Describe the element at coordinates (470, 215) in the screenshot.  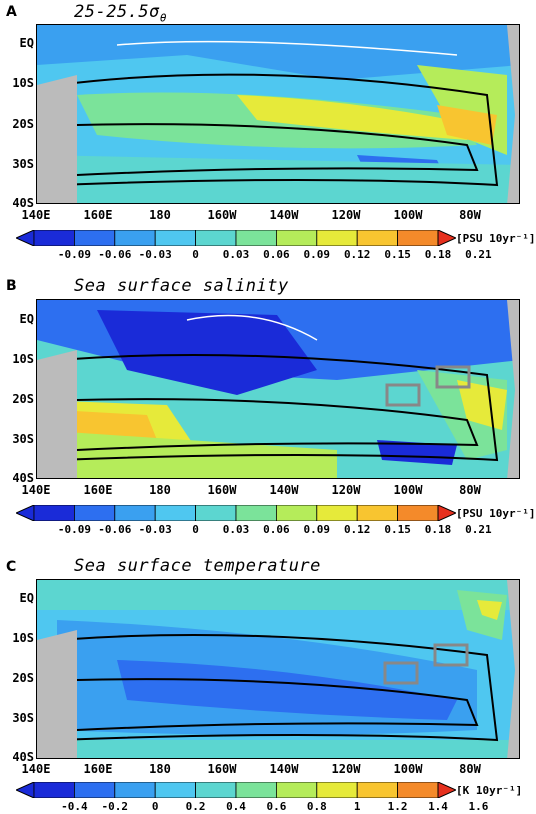
I see `x-tick: 80W` at that location.